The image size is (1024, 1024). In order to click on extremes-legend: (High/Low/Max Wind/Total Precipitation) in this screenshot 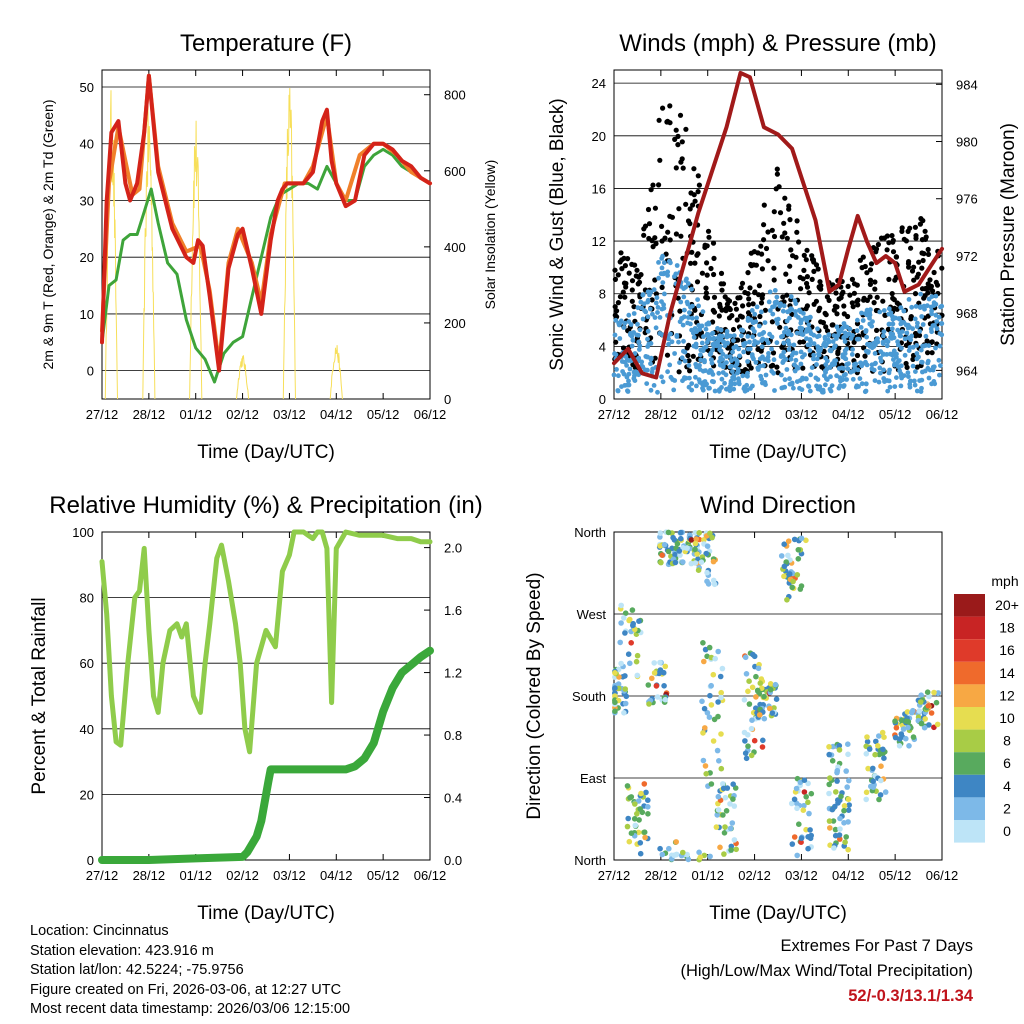, I will do `click(826, 971)`.